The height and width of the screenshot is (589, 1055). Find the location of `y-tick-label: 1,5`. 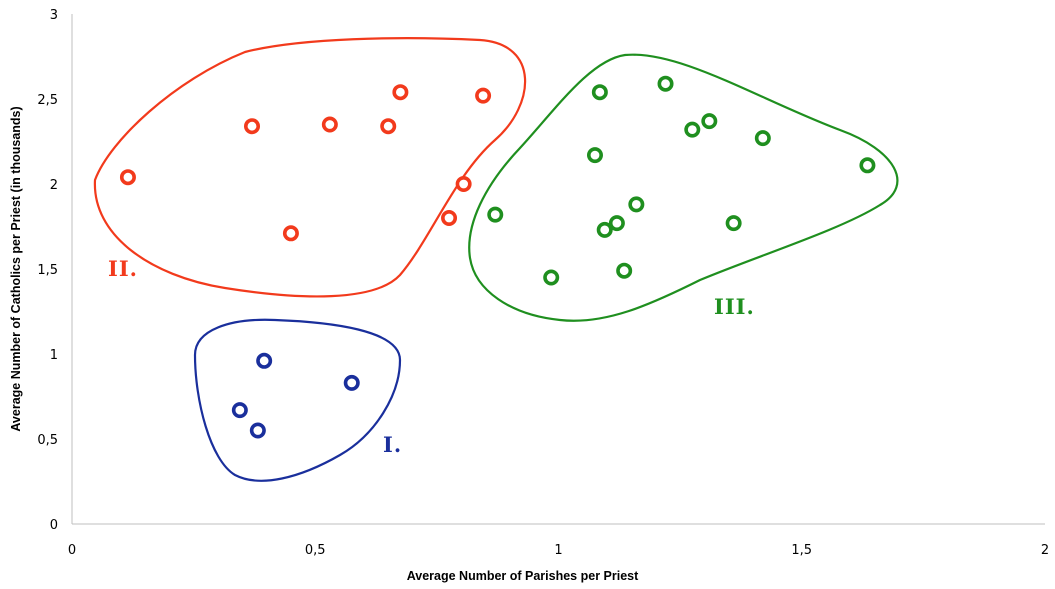

y-tick-label: 1,5 is located at coordinates (47, 270).